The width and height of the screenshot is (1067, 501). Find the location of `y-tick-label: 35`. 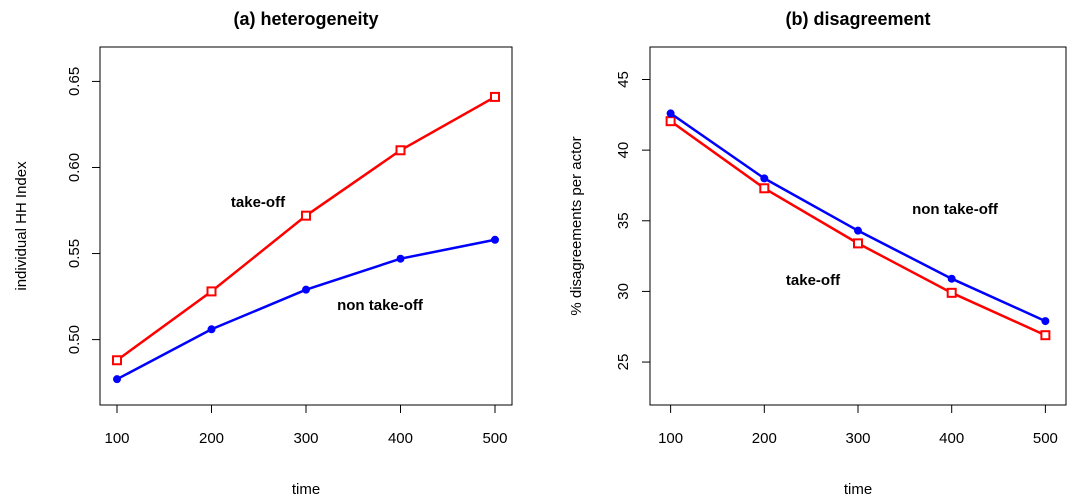

y-tick-label: 35 is located at coordinates (623, 220).